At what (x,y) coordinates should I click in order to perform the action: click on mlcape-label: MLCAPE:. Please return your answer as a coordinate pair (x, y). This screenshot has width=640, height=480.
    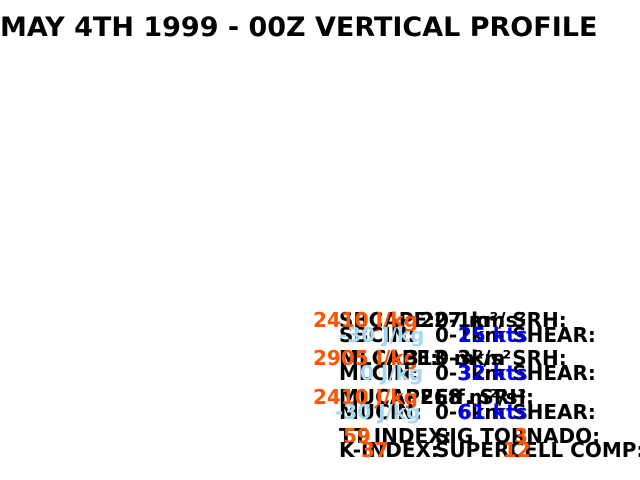
    Looking at the image, I should click on (389, 358).